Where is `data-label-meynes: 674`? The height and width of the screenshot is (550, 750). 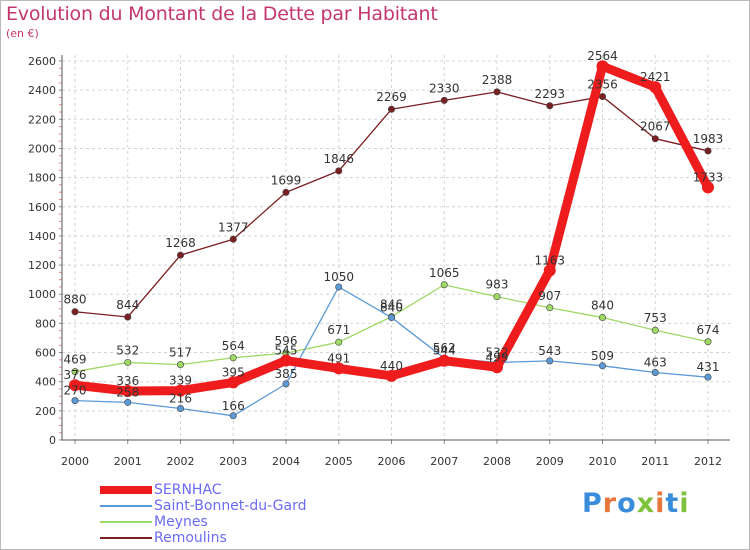
data-label-meynes: 674 is located at coordinates (708, 330).